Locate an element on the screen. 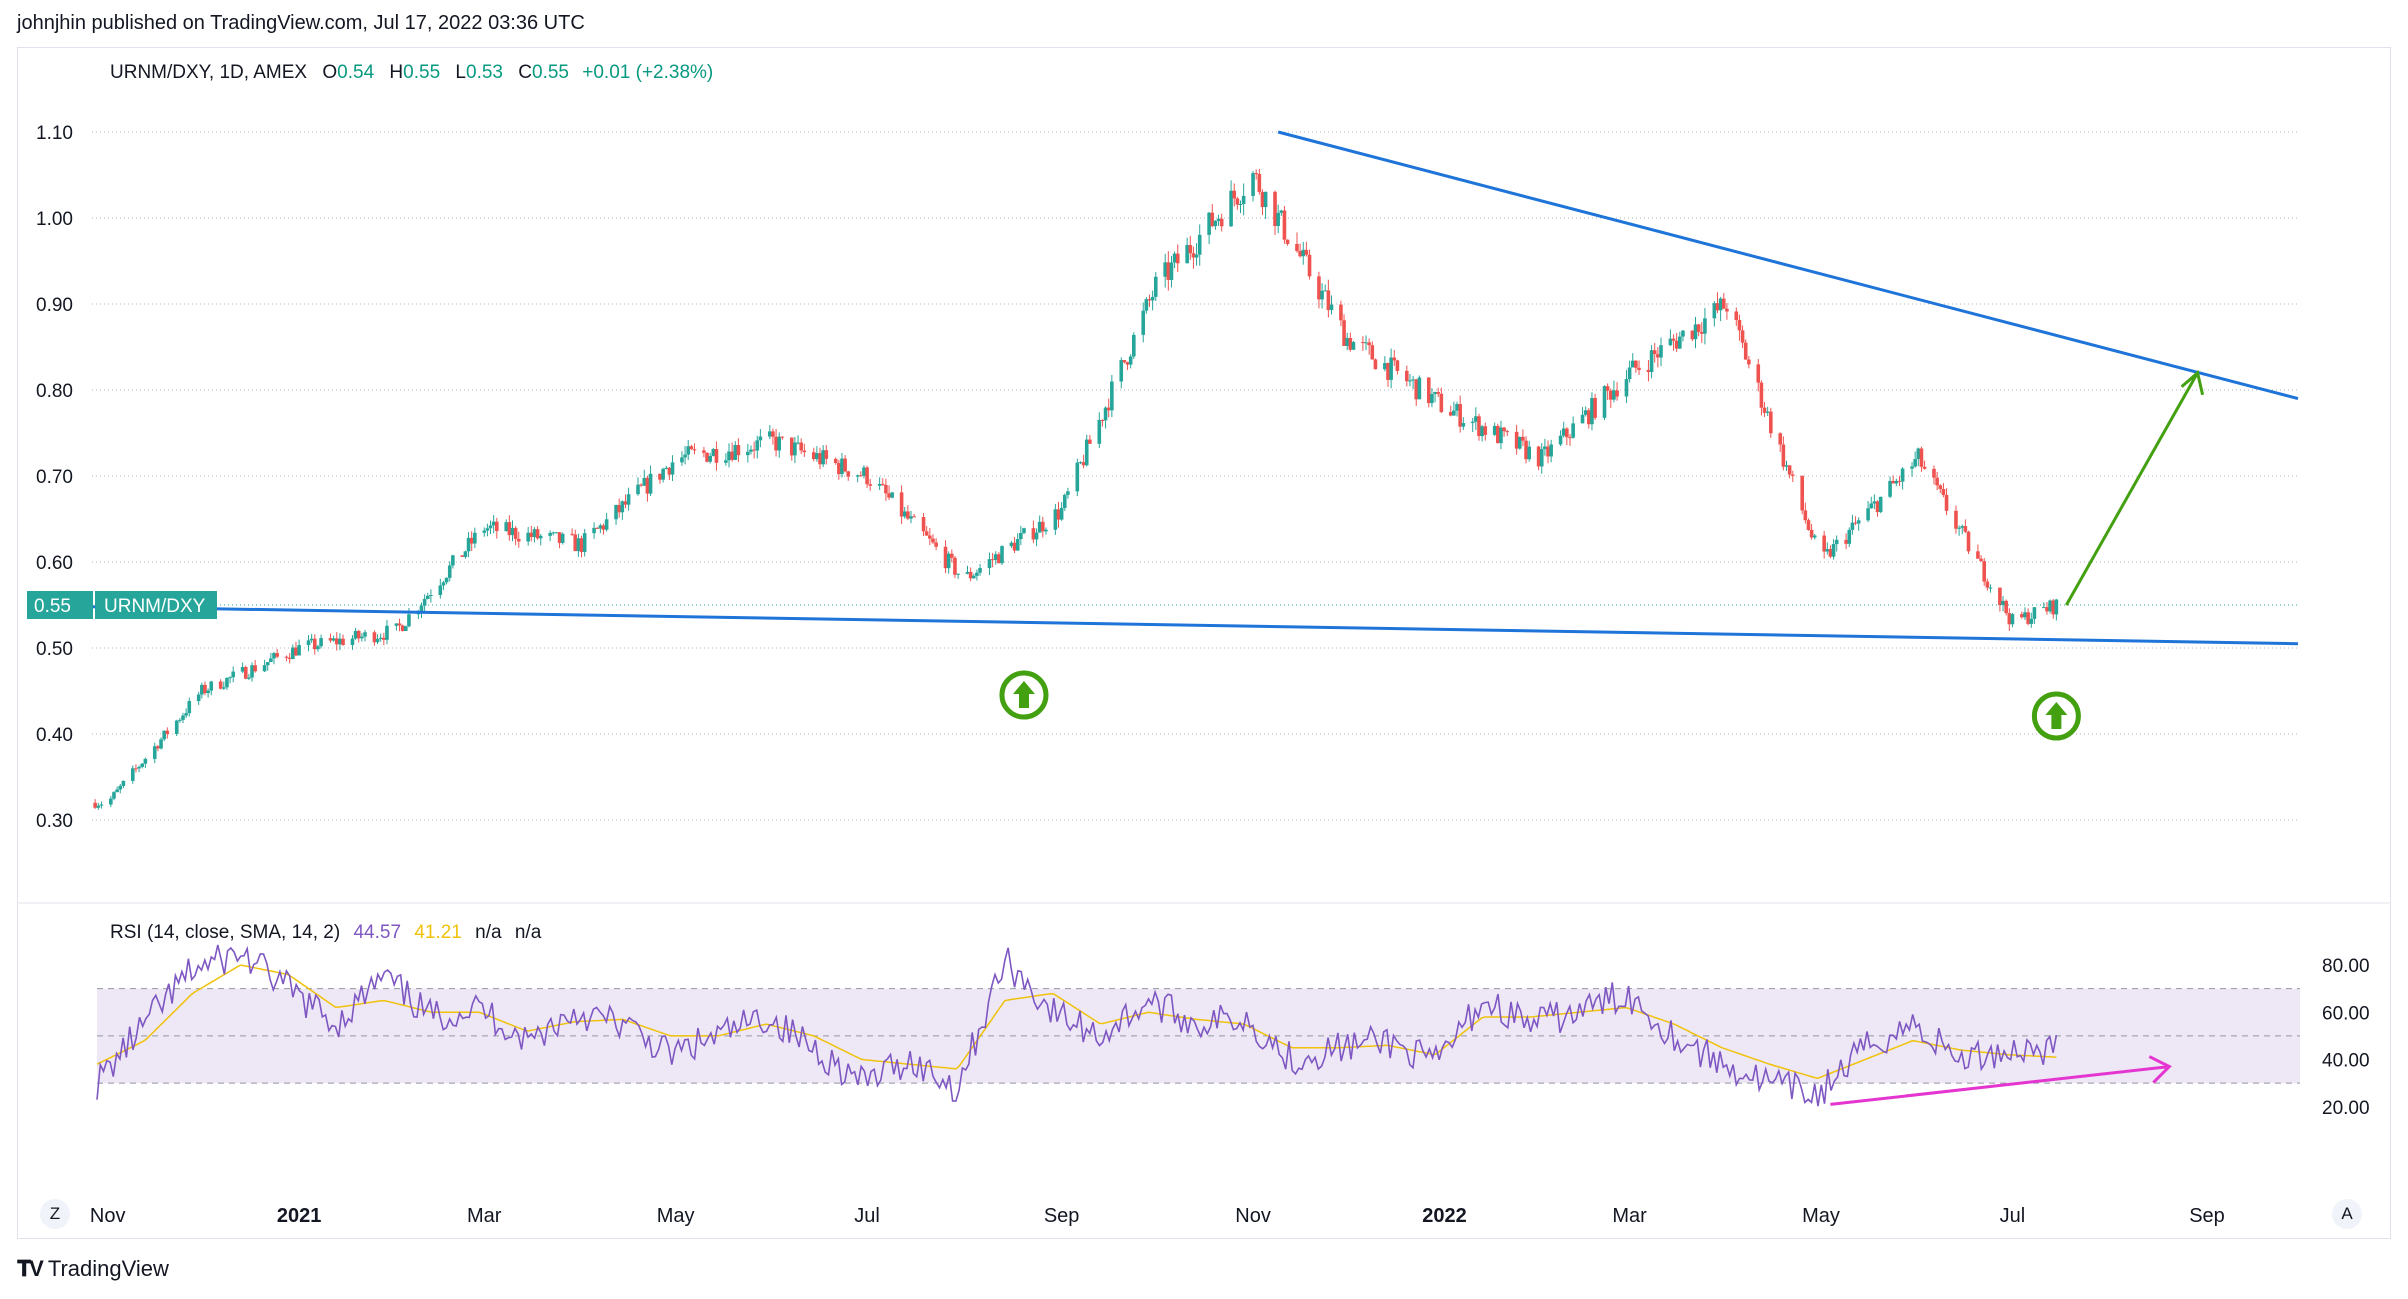 The width and height of the screenshot is (2408, 1299). auto-scale-button: A is located at coordinates (2347, 1214).